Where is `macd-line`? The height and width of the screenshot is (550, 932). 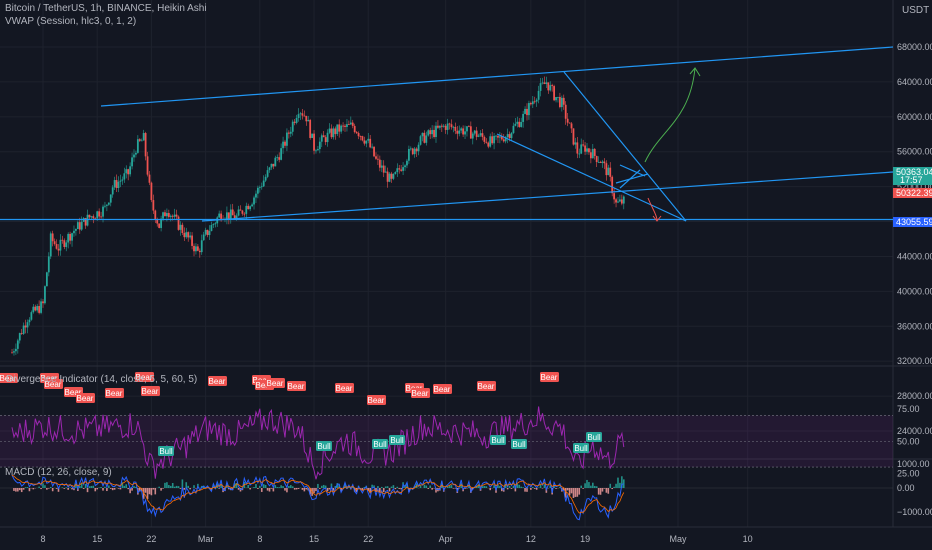
macd-line is located at coordinates (317, 497).